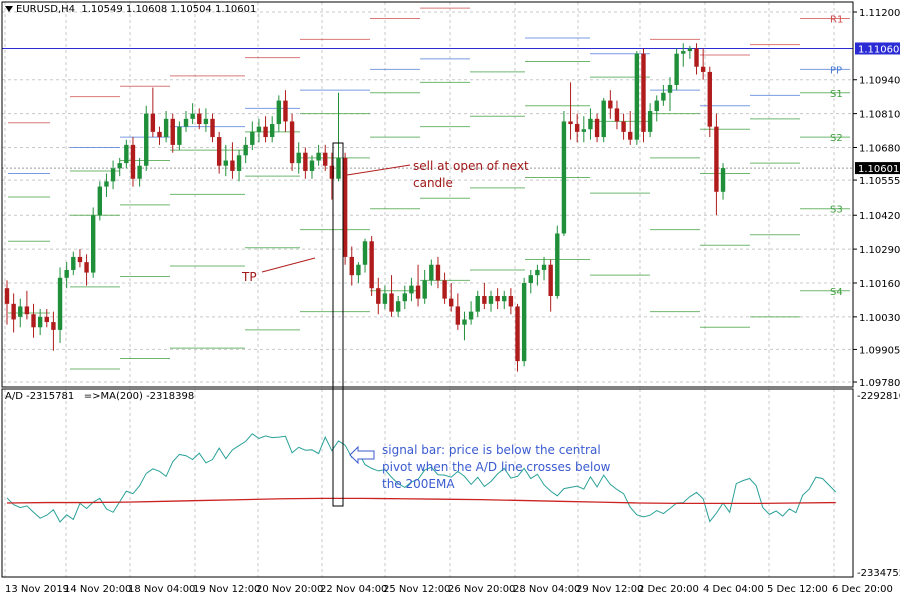  I want to click on signal-annotation-line-3: the 200EMA, so click(418, 484).